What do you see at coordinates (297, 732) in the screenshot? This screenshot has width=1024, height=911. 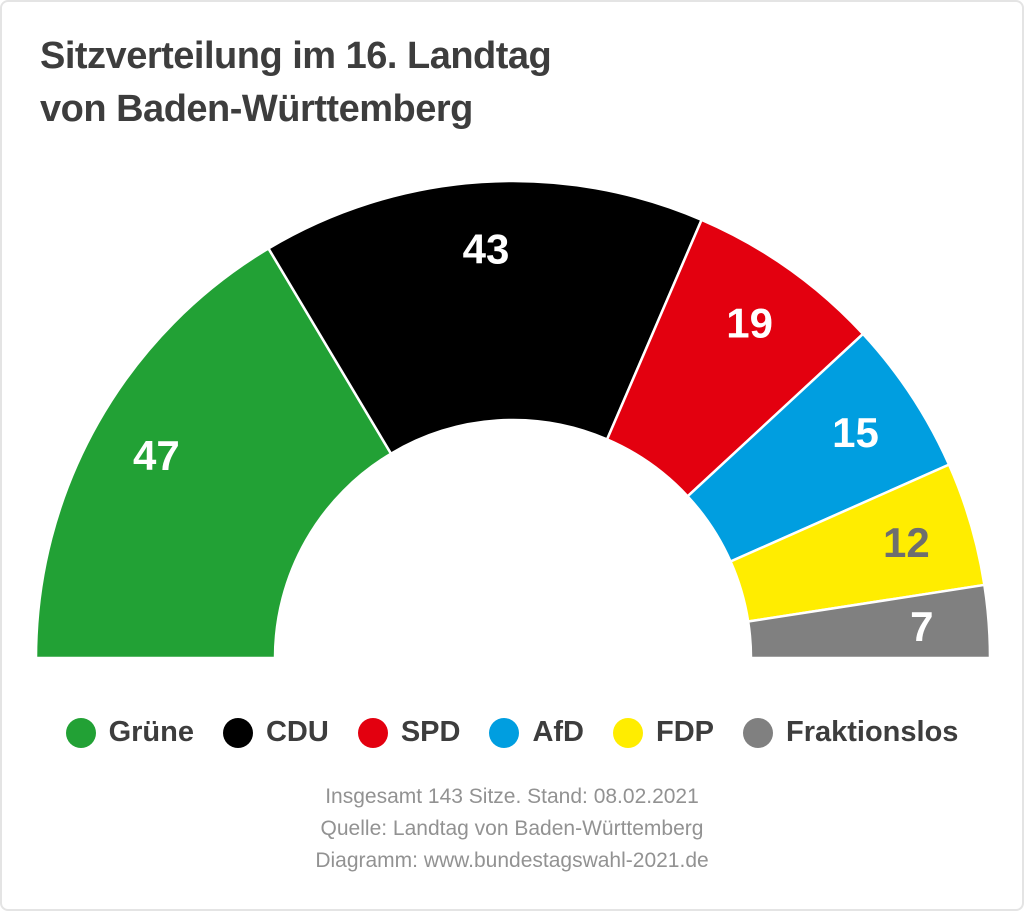 I see `legend-label-cdu: CDU` at bounding box center [297, 732].